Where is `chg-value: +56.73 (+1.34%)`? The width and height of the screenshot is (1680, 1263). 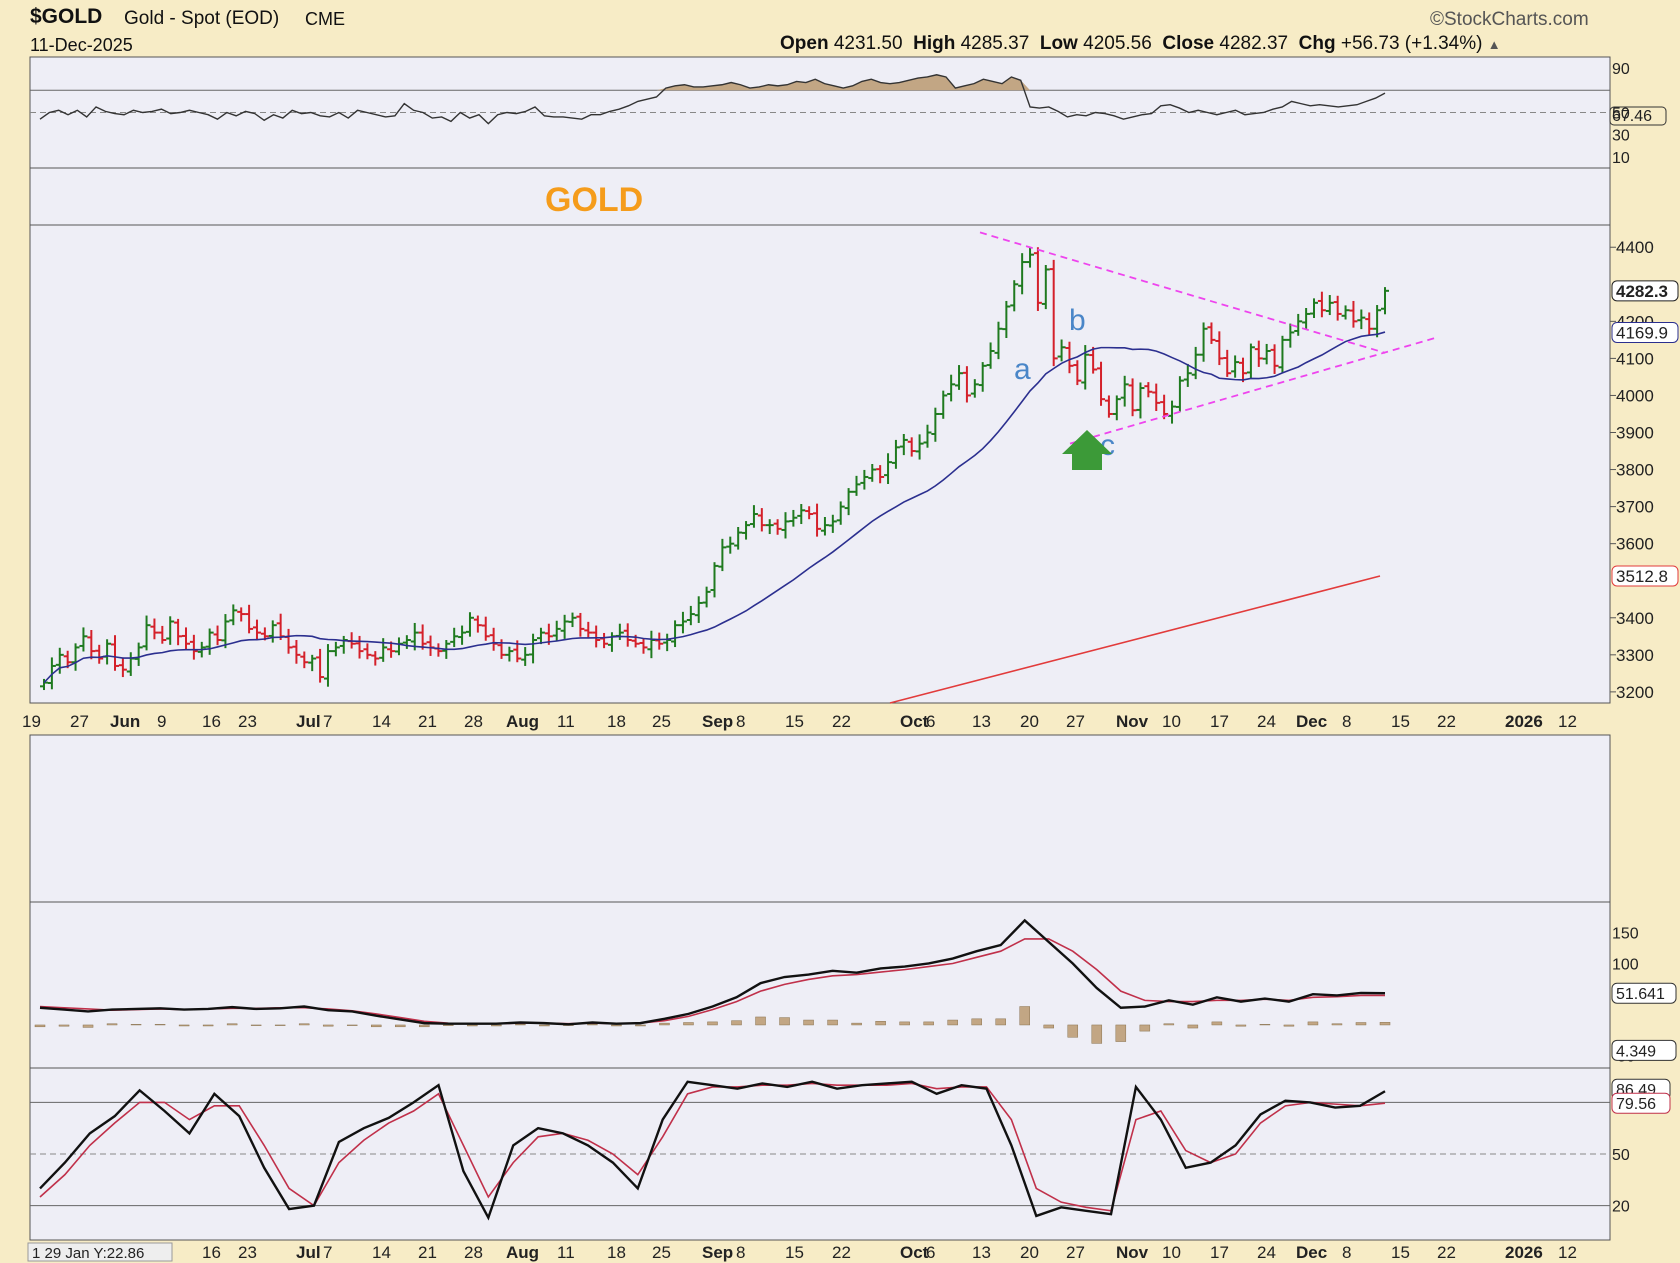
chg-value: +56.73 (+1.34%) is located at coordinates (1411, 43).